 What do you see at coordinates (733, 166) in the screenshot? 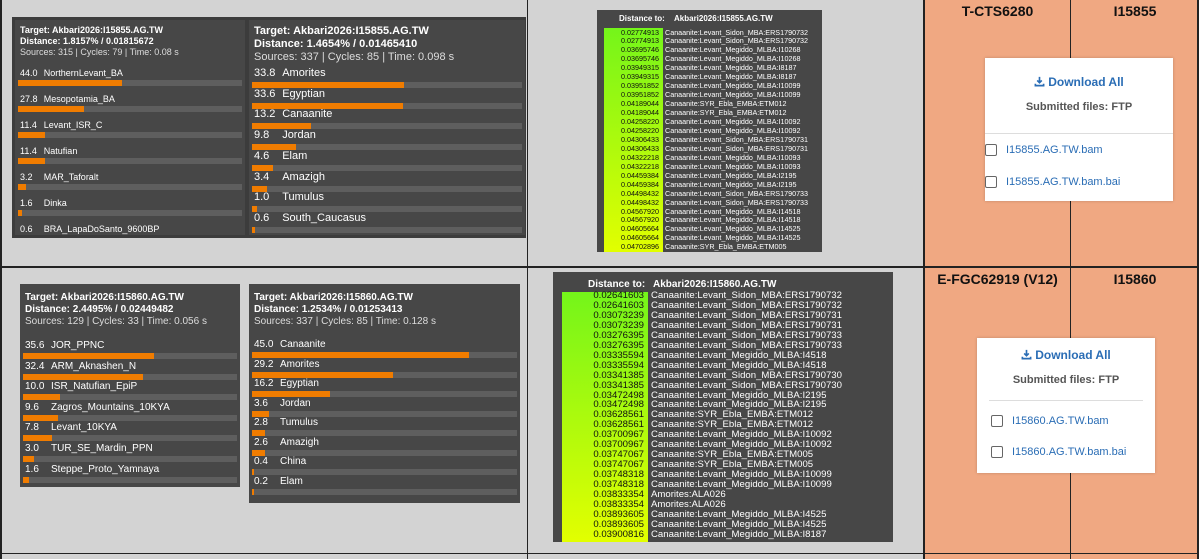
I see `distance-sample: Canaanite:Levant_Megiddo_MLBA:I10093` at bounding box center [733, 166].